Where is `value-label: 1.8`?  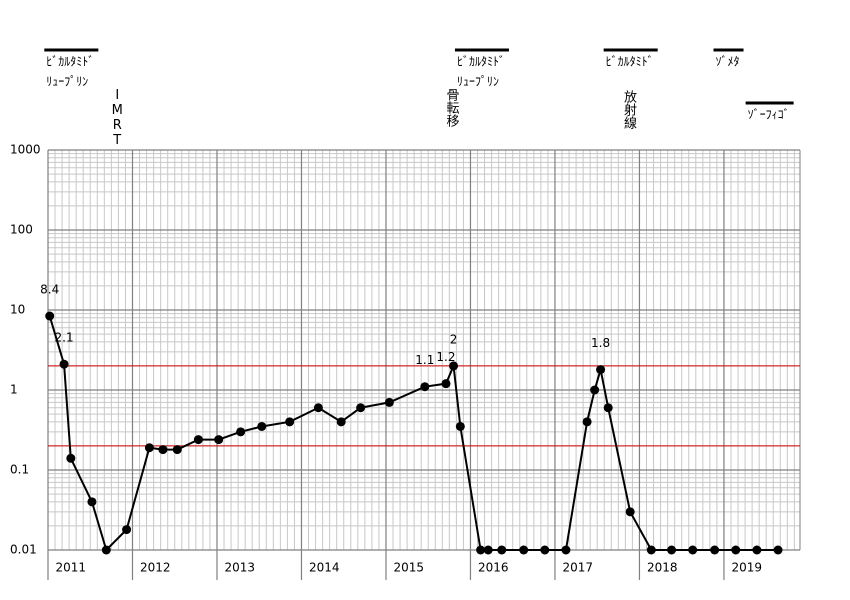
value-label: 1.8 is located at coordinates (600, 343).